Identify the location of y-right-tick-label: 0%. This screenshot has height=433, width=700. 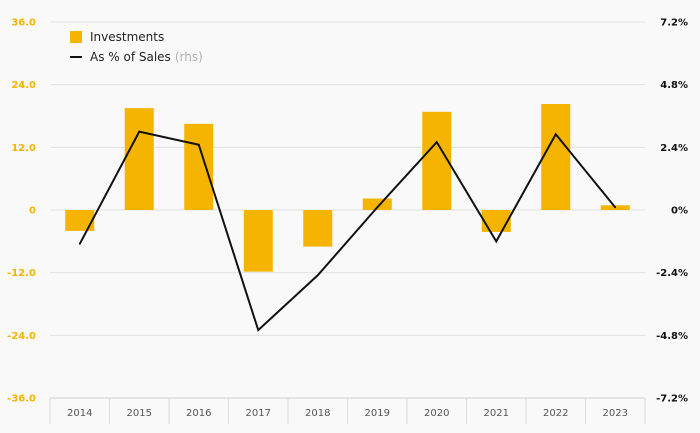
(679, 211).